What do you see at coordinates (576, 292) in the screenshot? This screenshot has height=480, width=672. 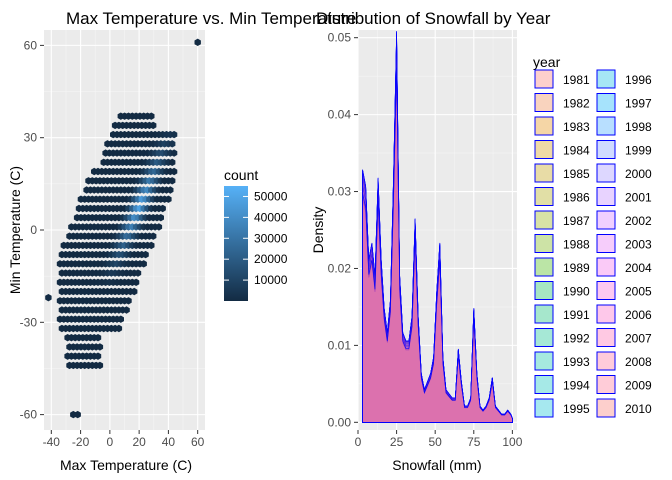 I see `year-legend-label: 1990` at bounding box center [576, 292].